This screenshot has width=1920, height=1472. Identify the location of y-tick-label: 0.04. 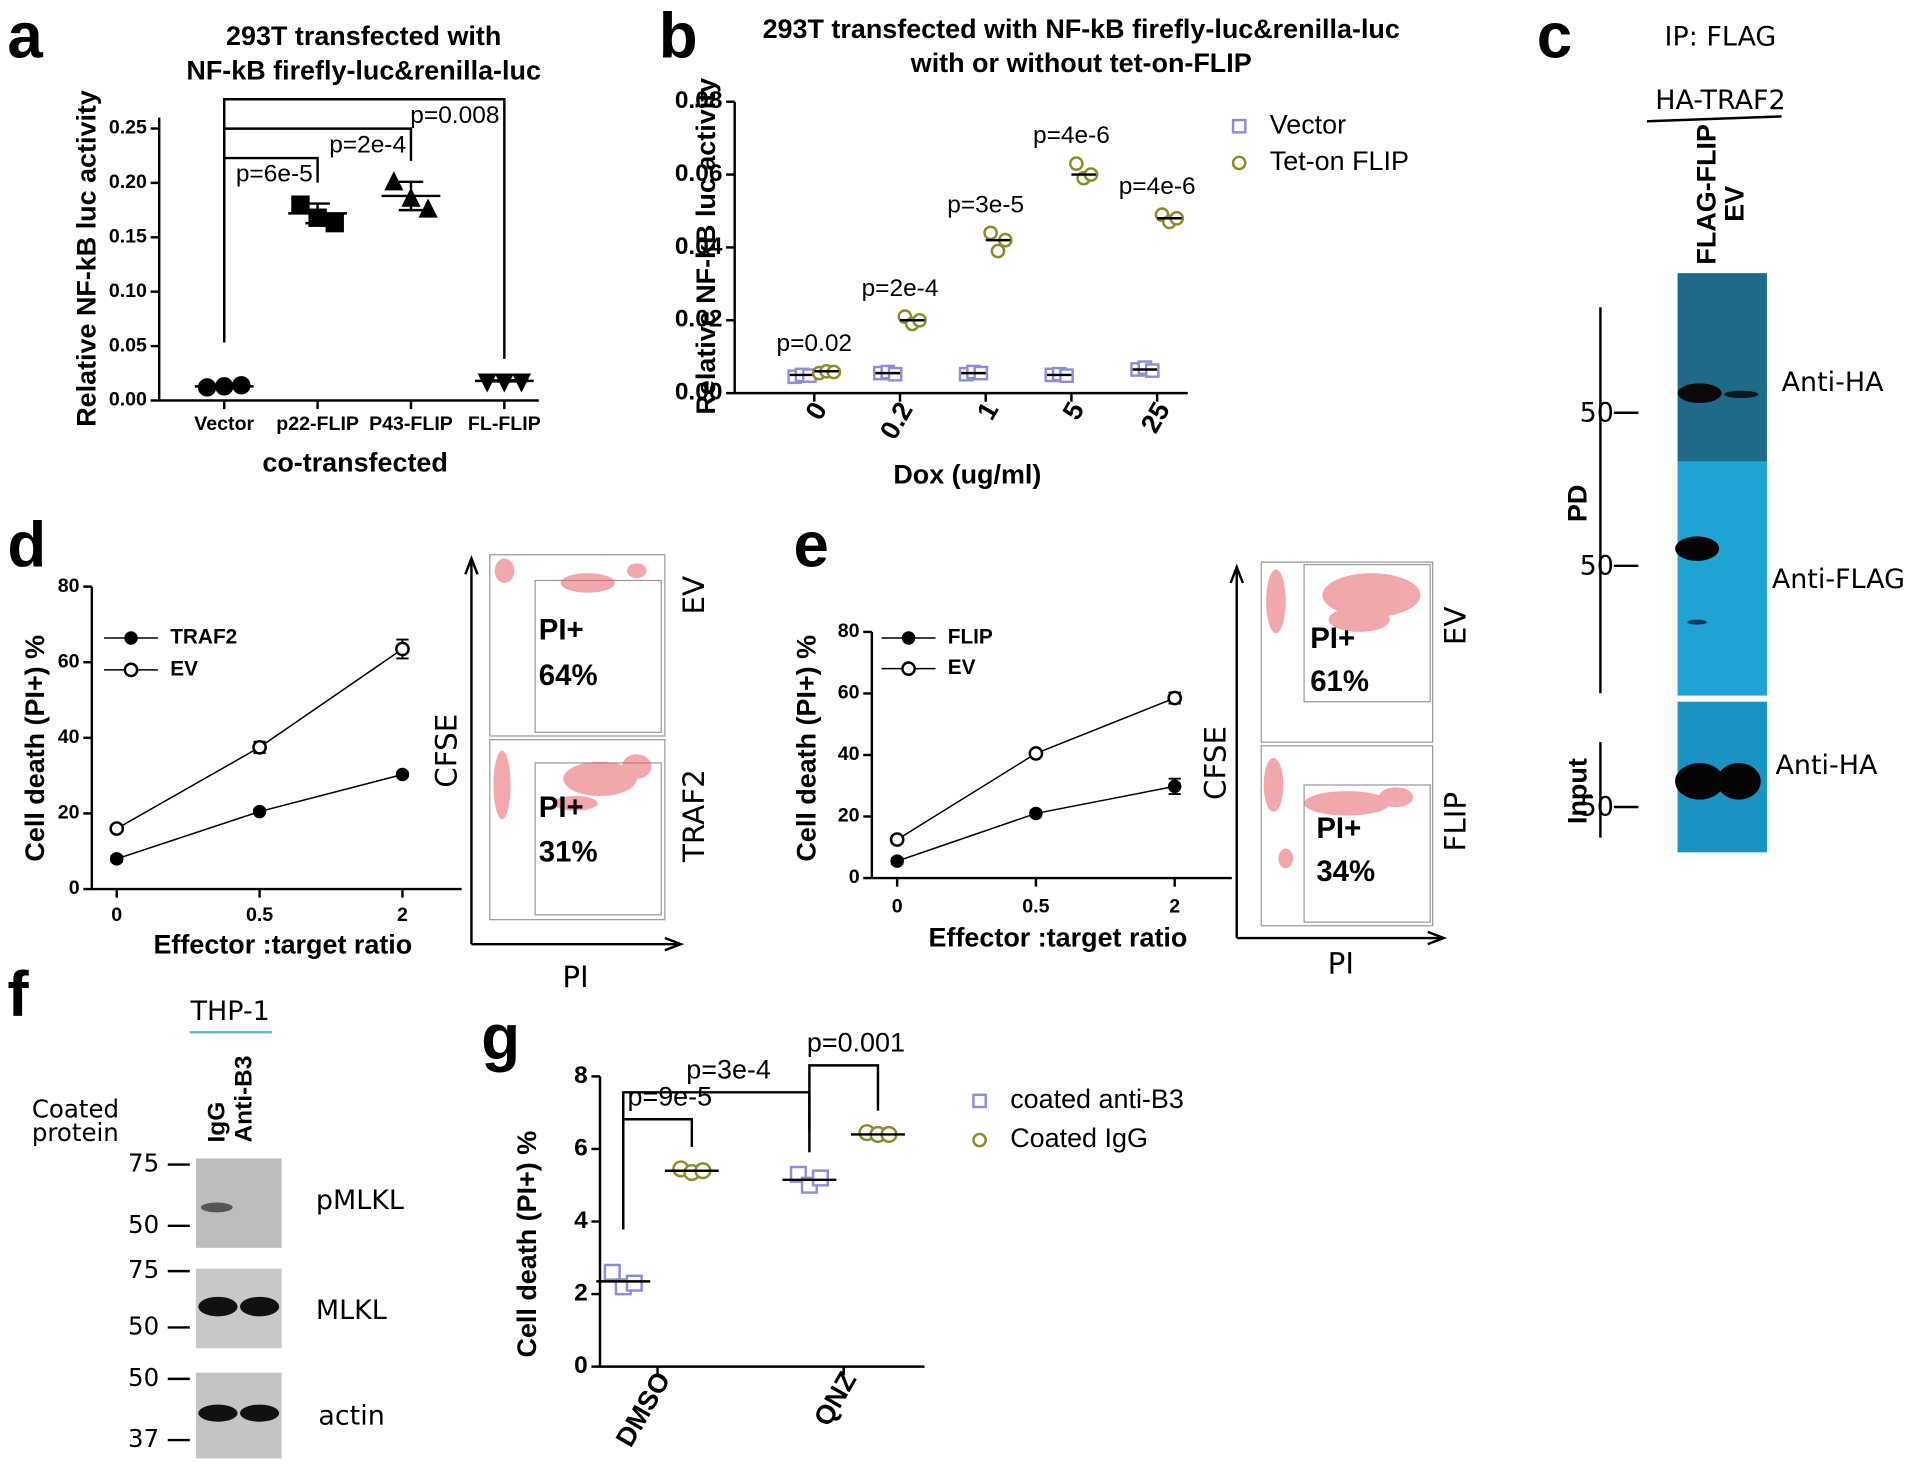
(699, 246).